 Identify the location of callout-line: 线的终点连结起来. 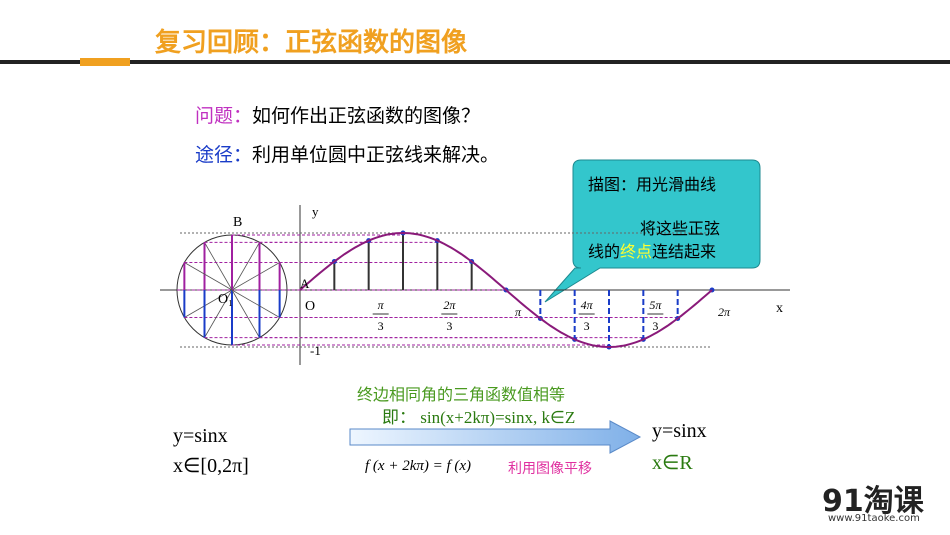
(652, 250).